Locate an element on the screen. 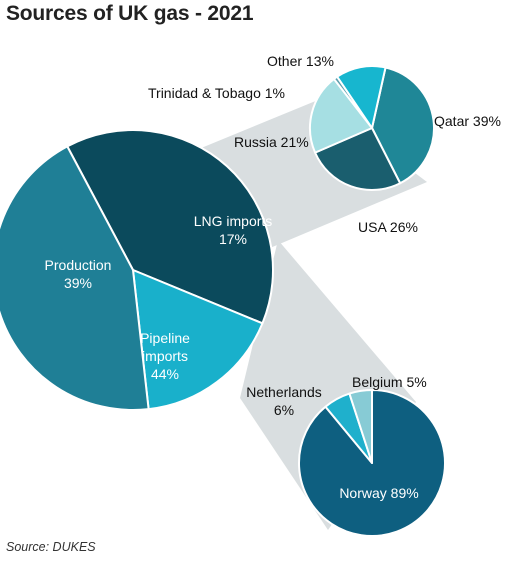 This screenshot has width=510, height=561. label-trinidad: Trinidad & Tobago 1% is located at coordinates (216, 93).